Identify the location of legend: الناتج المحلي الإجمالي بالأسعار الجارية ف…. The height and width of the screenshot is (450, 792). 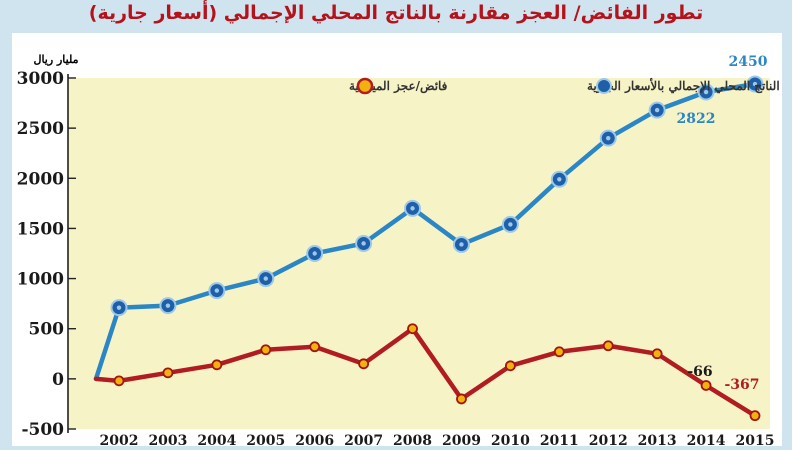
(564, 86).